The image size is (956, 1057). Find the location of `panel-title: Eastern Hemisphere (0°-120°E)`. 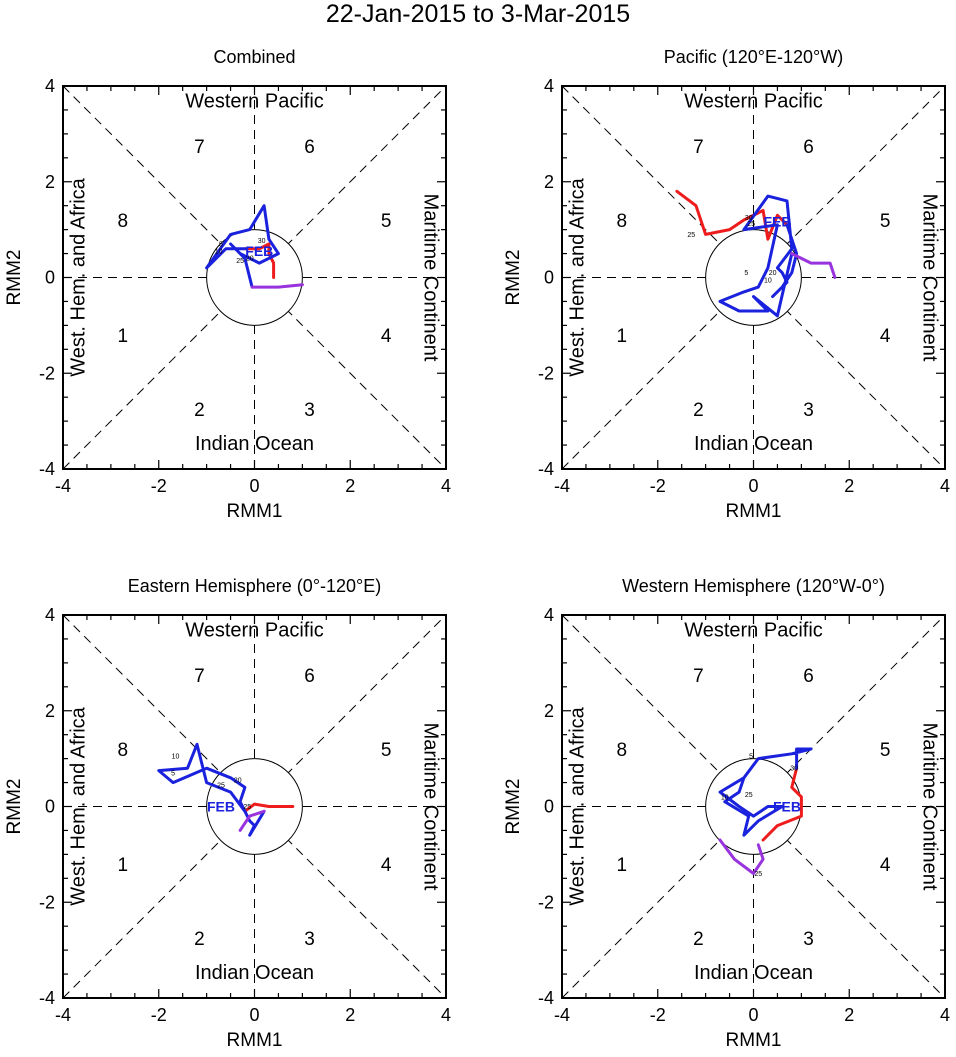

panel-title: Eastern Hemisphere (0°-120°E) is located at coordinates (255, 586).